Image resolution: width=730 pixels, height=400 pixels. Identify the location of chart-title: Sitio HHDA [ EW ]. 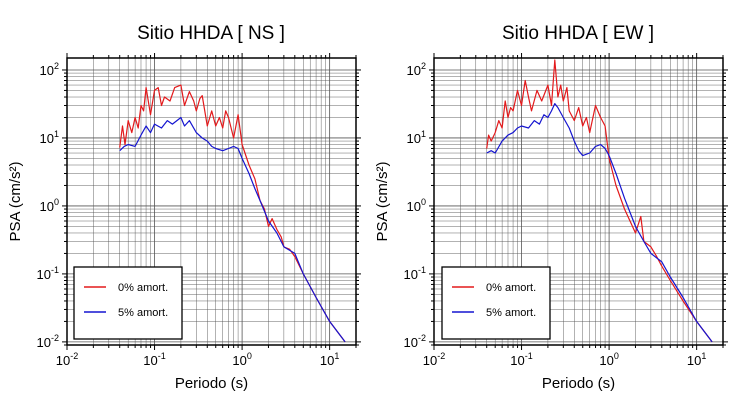
(578, 33).